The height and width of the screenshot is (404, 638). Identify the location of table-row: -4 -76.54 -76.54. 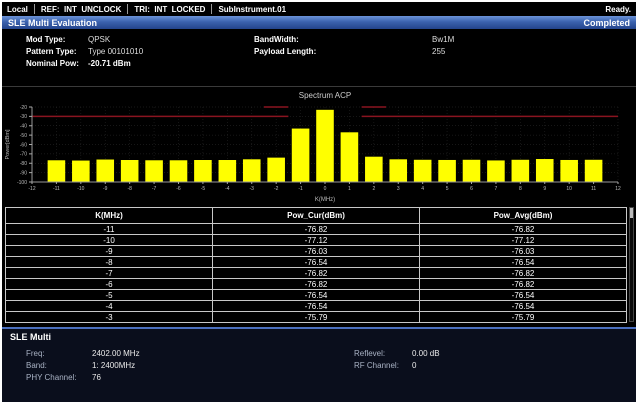
(316, 306).